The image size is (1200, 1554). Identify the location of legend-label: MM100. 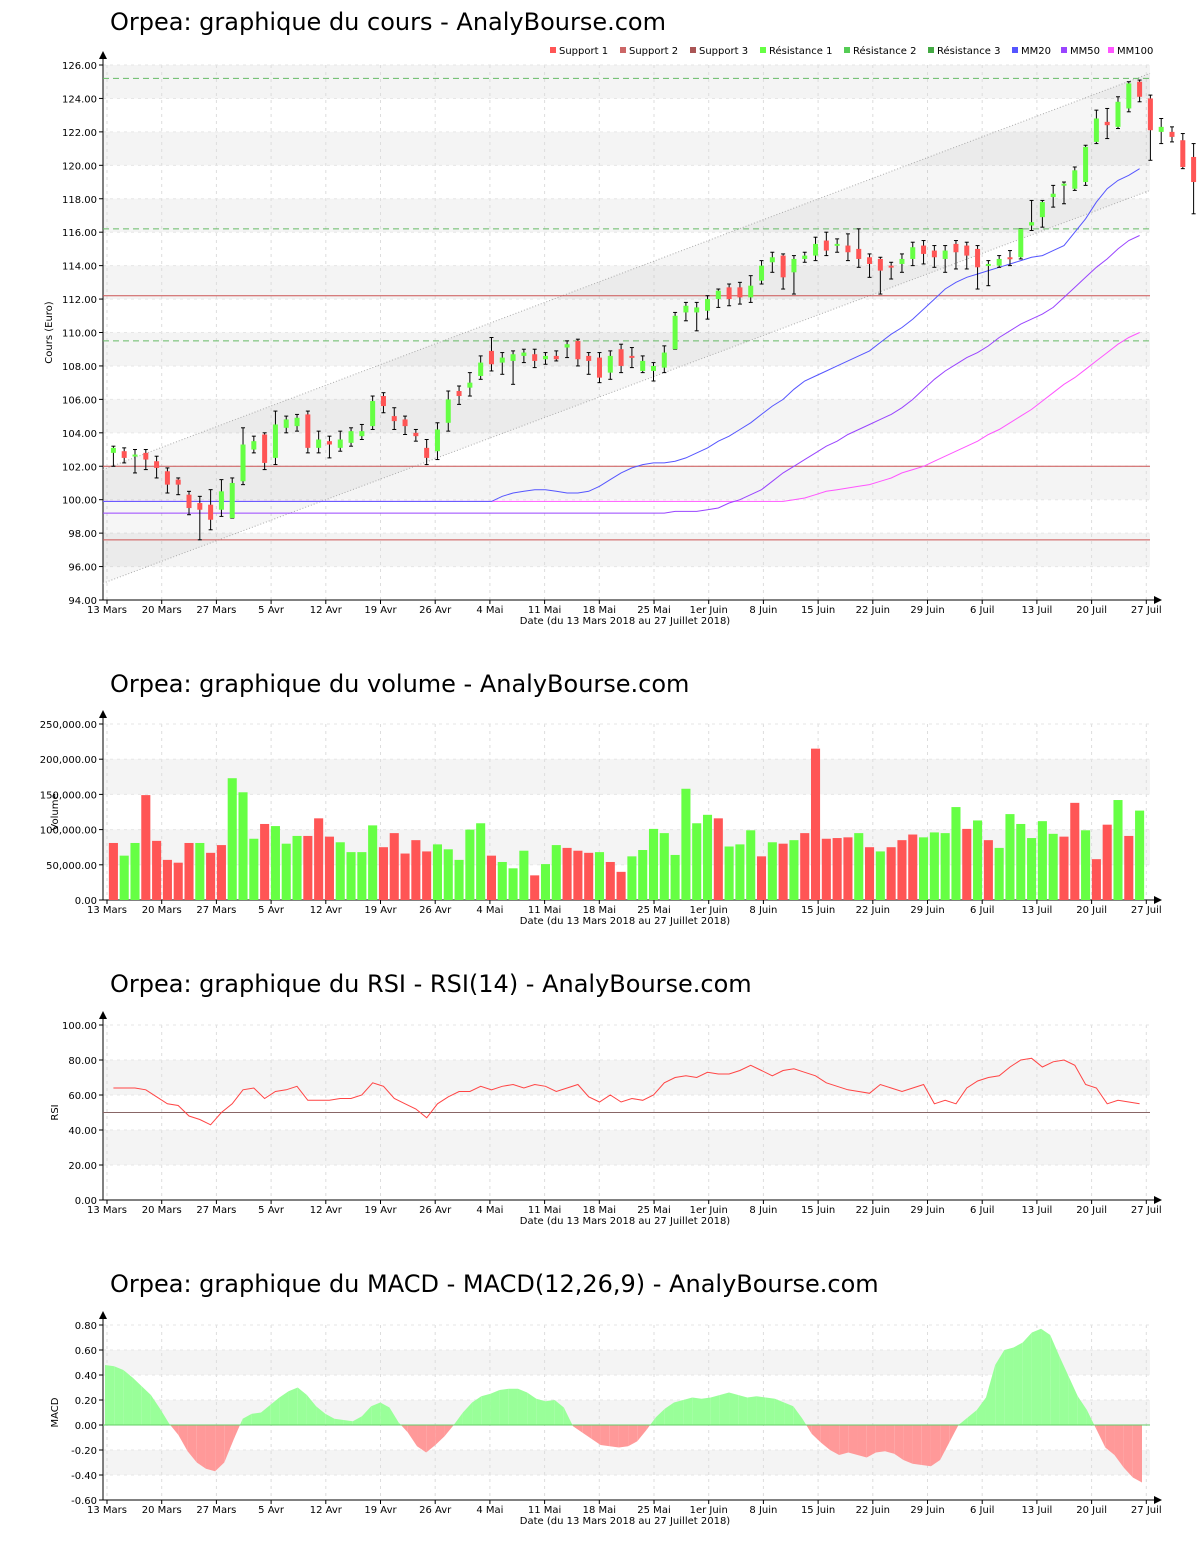
(1135, 51).